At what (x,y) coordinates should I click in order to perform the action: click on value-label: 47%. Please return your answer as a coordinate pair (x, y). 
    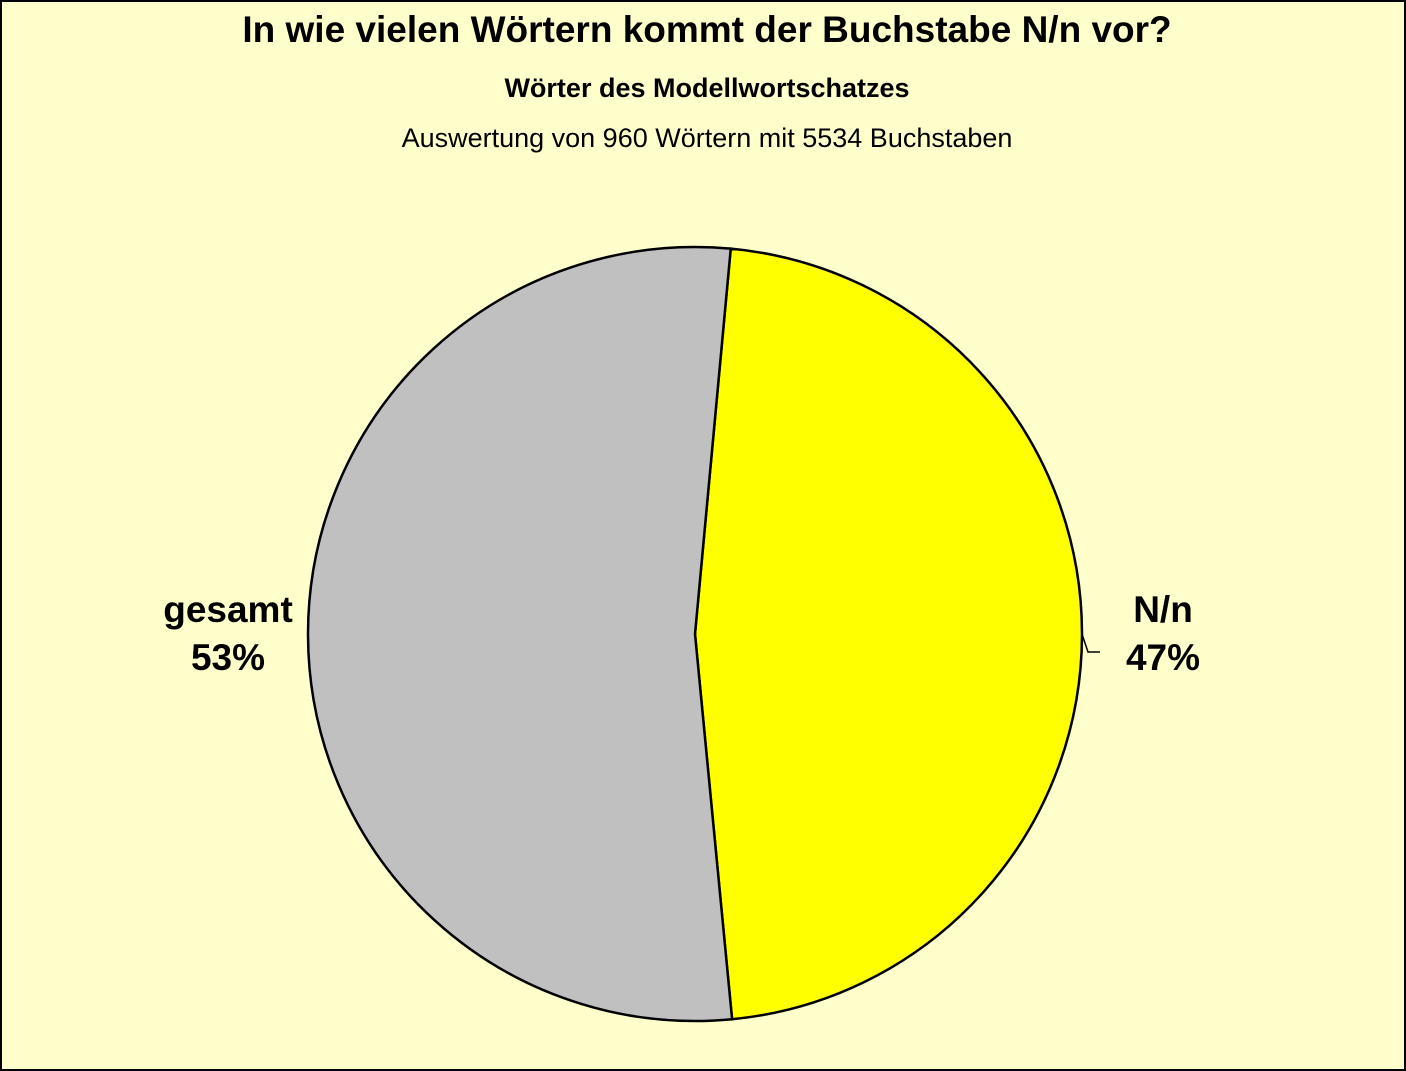
    Looking at the image, I should click on (1163, 657).